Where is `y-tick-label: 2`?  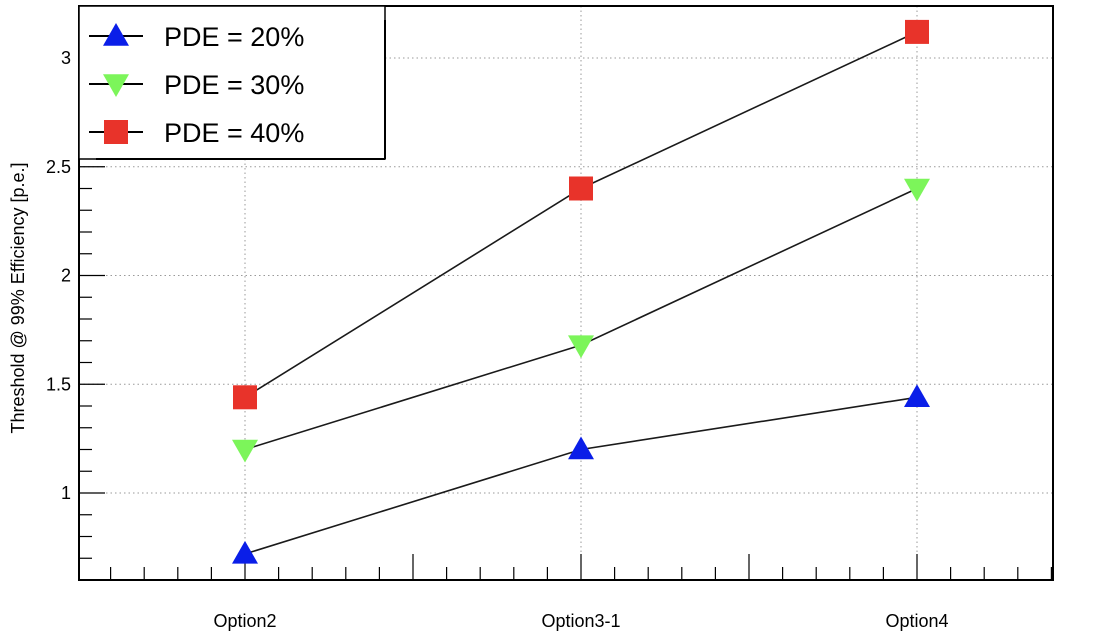
y-tick-label: 2 is located at coordinates (66, 276).